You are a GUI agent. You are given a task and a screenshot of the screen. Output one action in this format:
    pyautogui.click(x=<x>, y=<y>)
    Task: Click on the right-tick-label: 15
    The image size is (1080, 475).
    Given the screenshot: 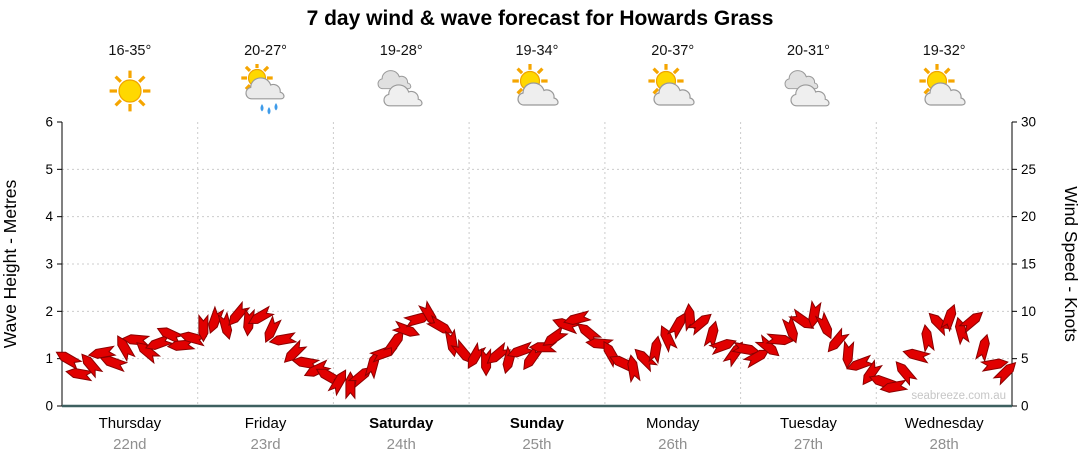 What is the action you would take?
    pyautogui.click(x=1028, y=264)
    